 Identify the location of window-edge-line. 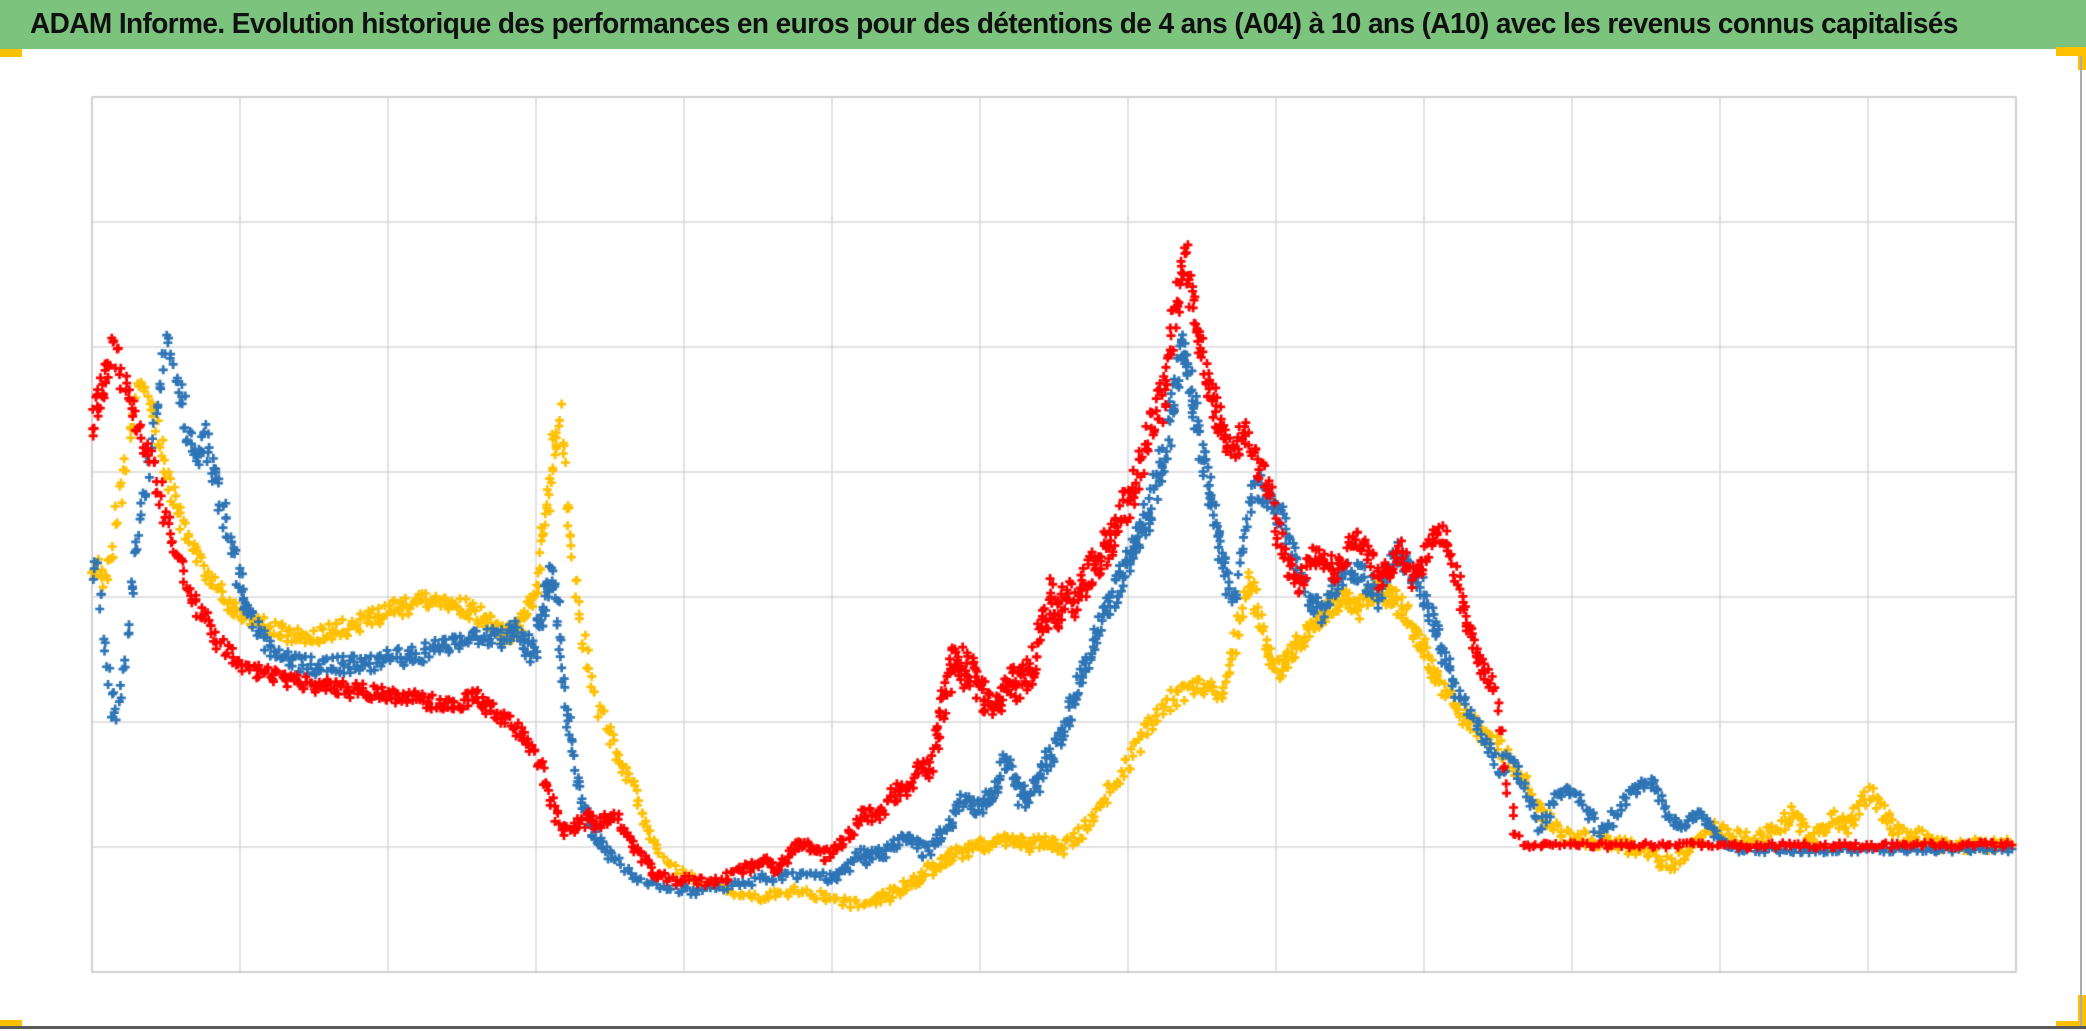
(2081, 541).